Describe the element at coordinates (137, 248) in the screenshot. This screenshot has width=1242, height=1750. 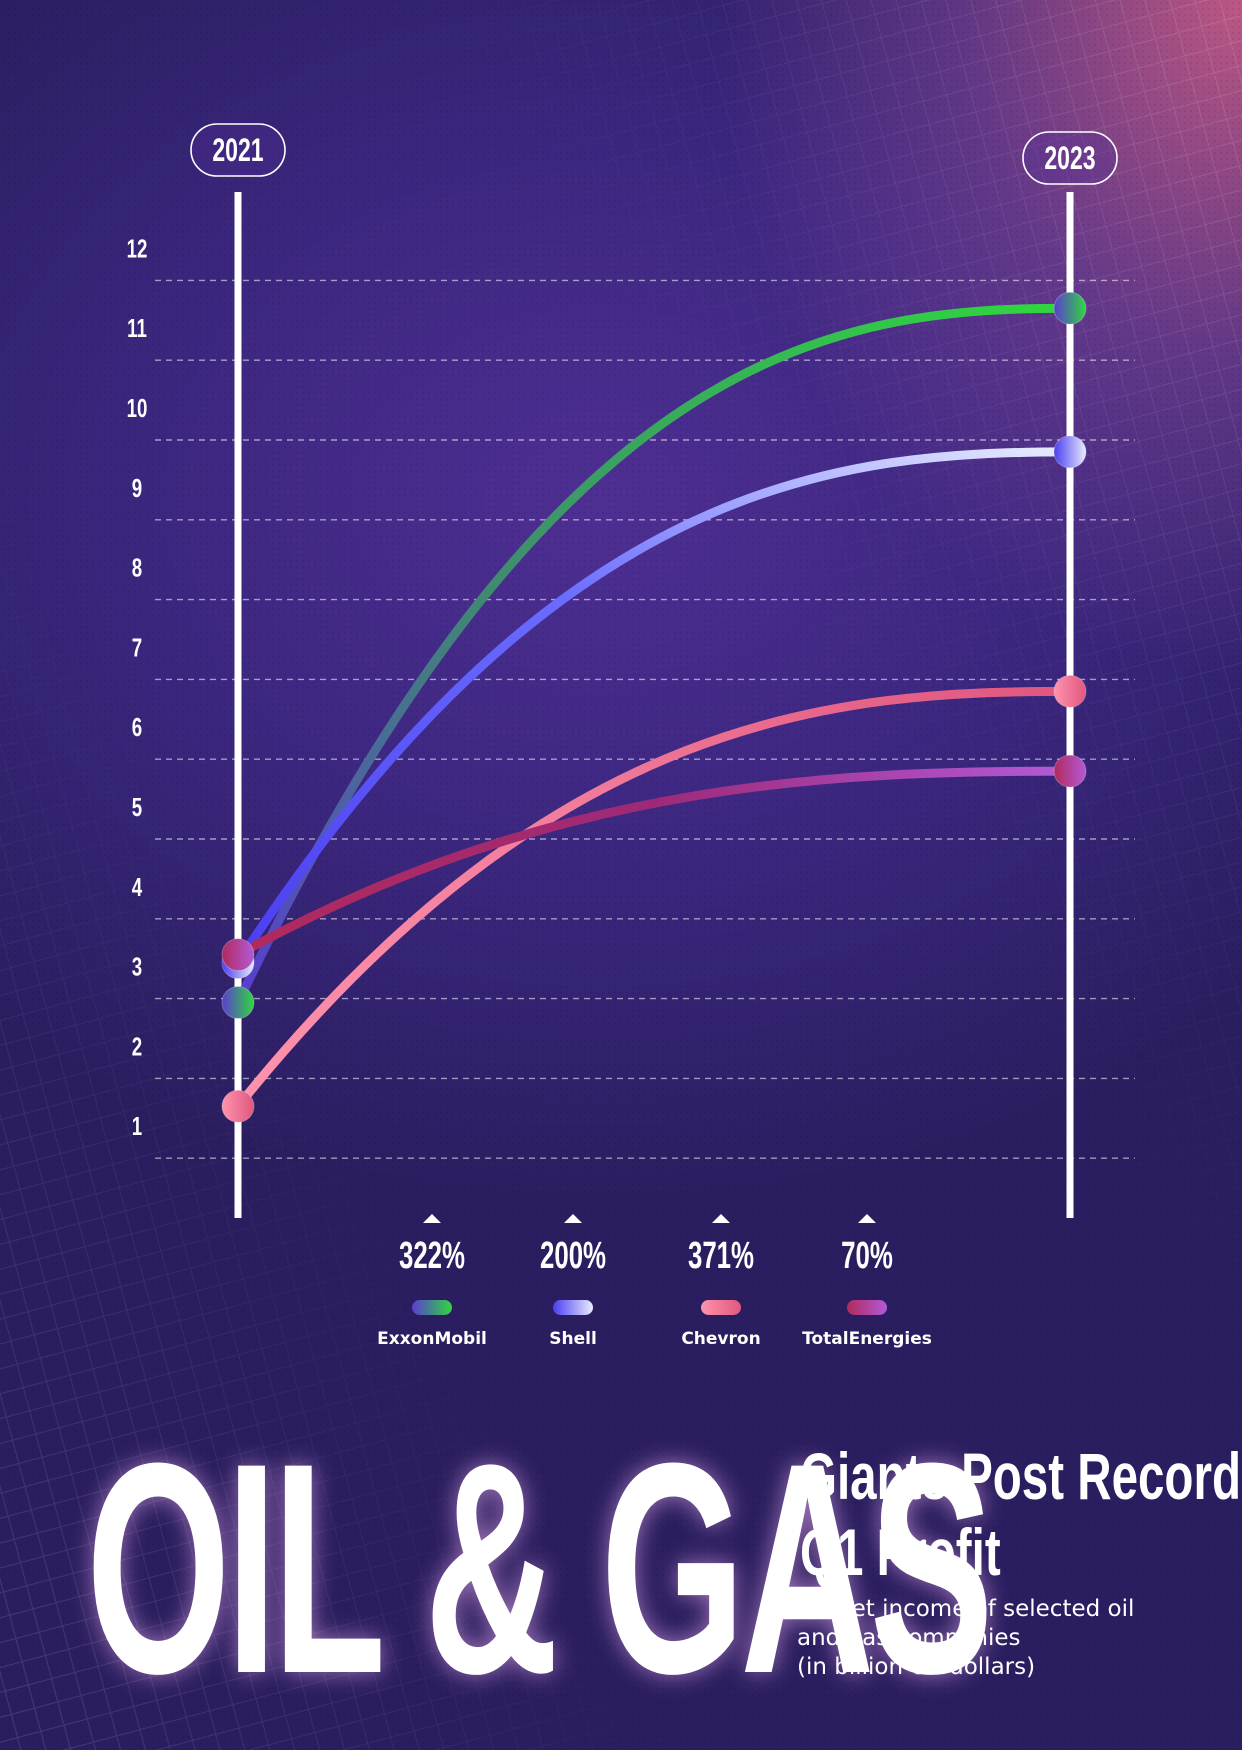
I see `y-tick-label: 12` at that location.